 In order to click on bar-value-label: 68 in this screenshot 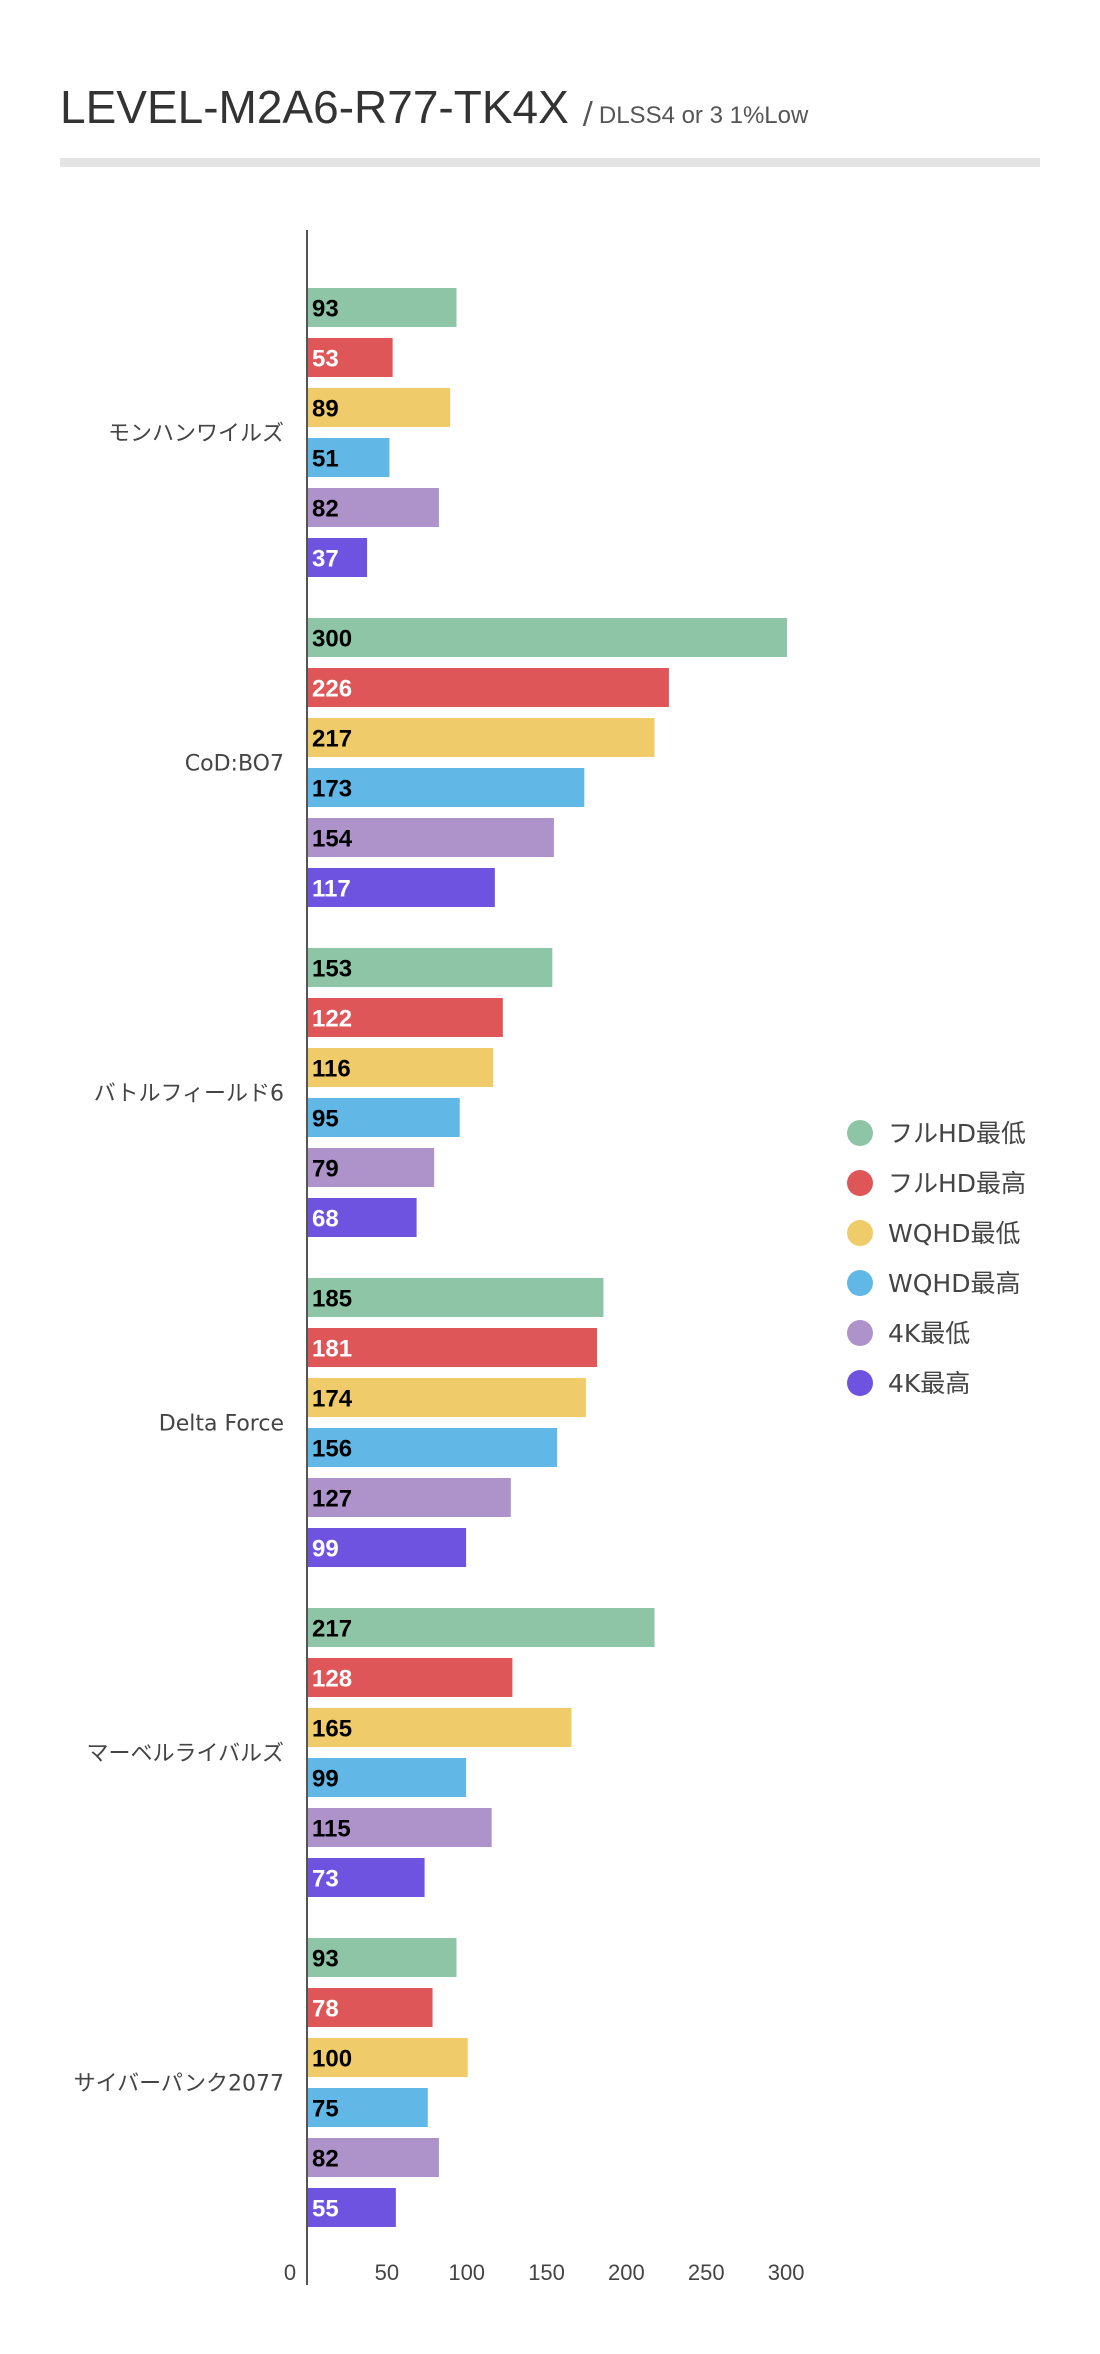, I will do `click(325, 1219)`.